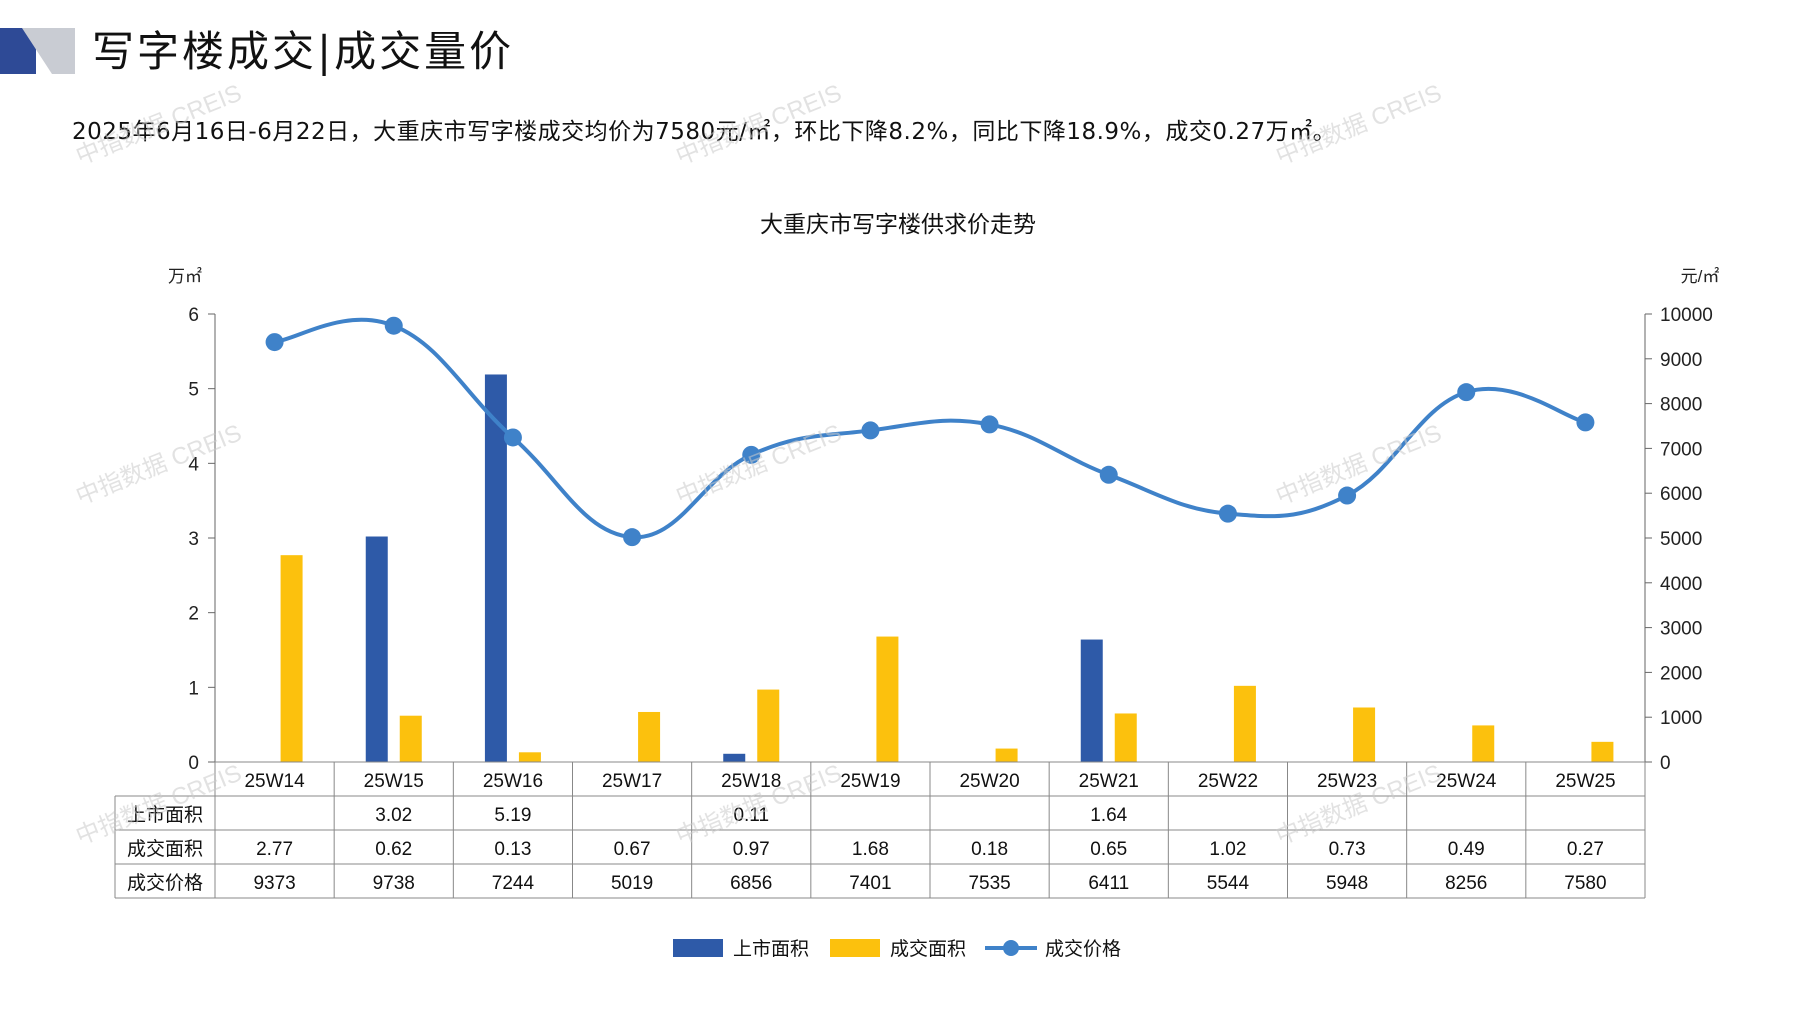  Describe the element at coordinates (1347, 781) in the screenshot. I see `category-label: 25W23` at that location.